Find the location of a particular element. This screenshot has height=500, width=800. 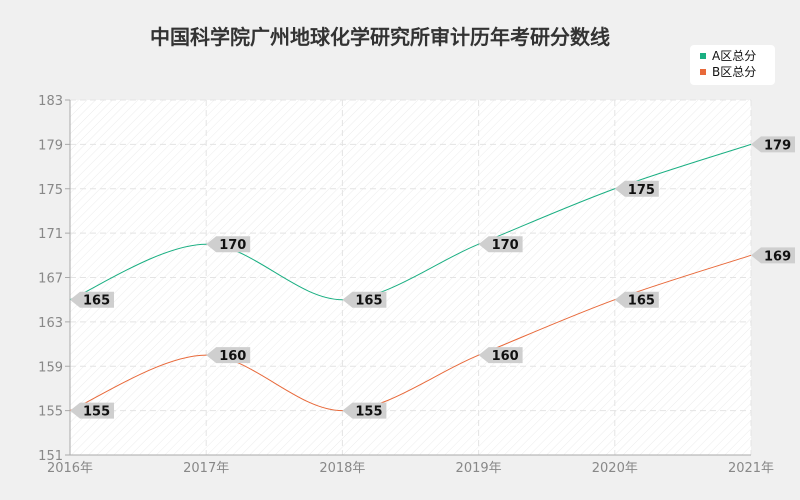

svg-text: 175 is located at coordinates (641, 190).